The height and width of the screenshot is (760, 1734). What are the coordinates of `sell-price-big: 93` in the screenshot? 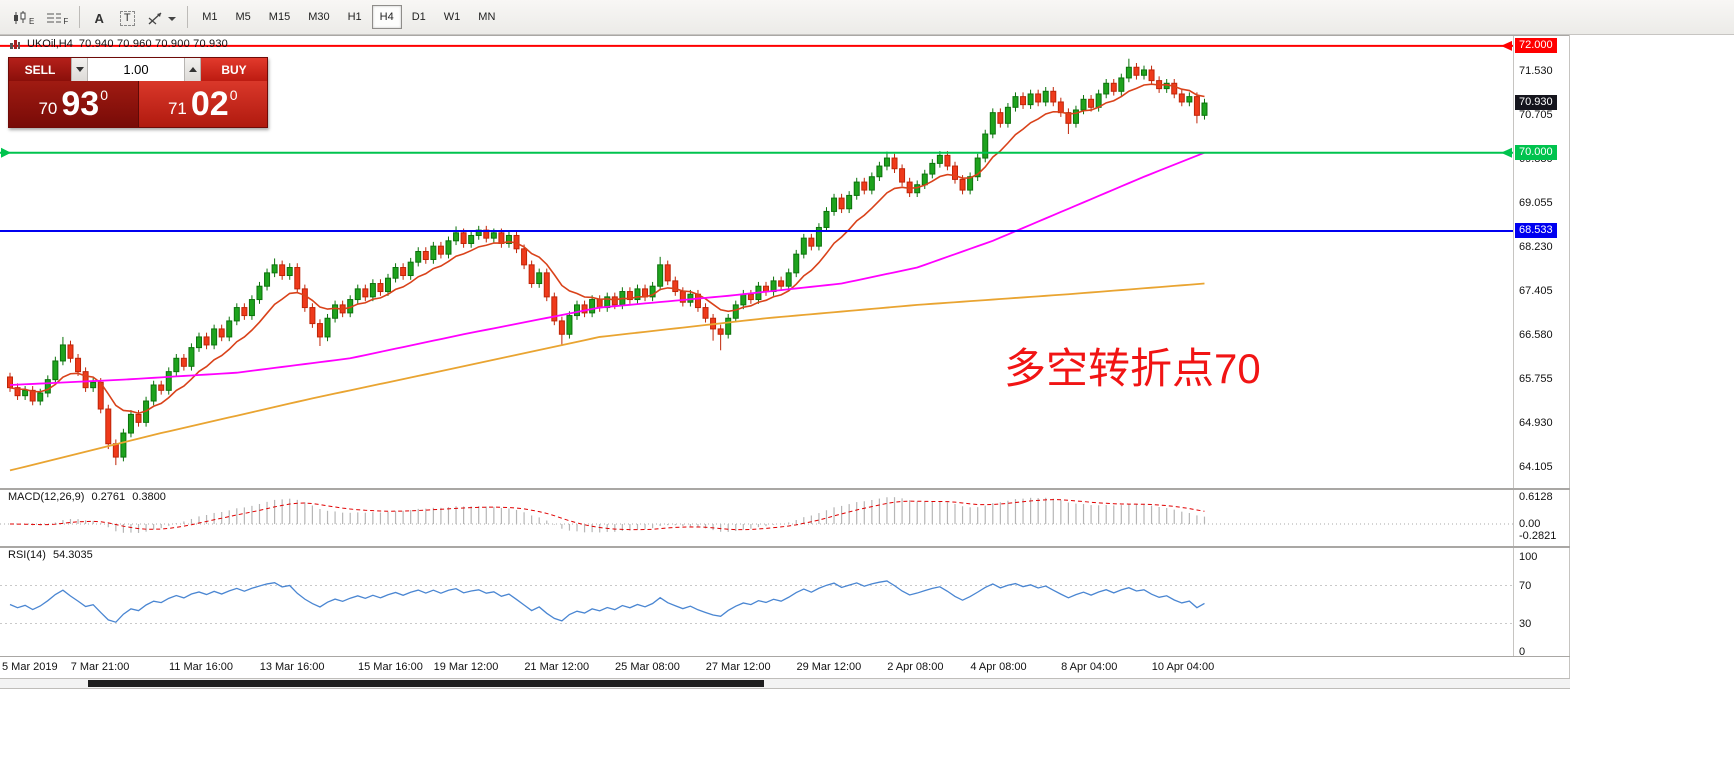 It's located at (80, 104).